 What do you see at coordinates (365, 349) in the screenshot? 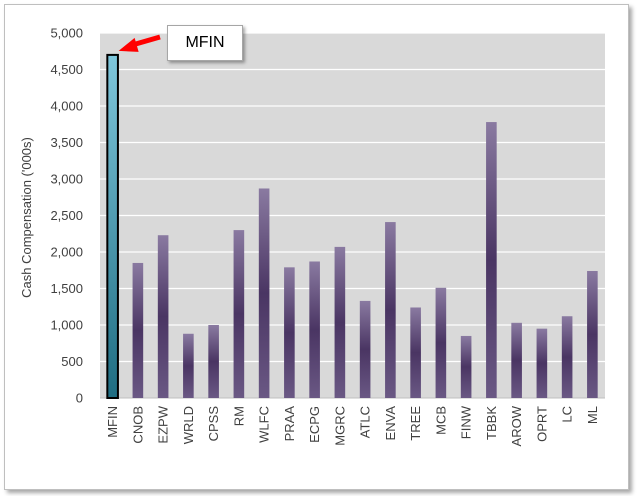
I see `bar-atlc` at bounding box center [365, 349].